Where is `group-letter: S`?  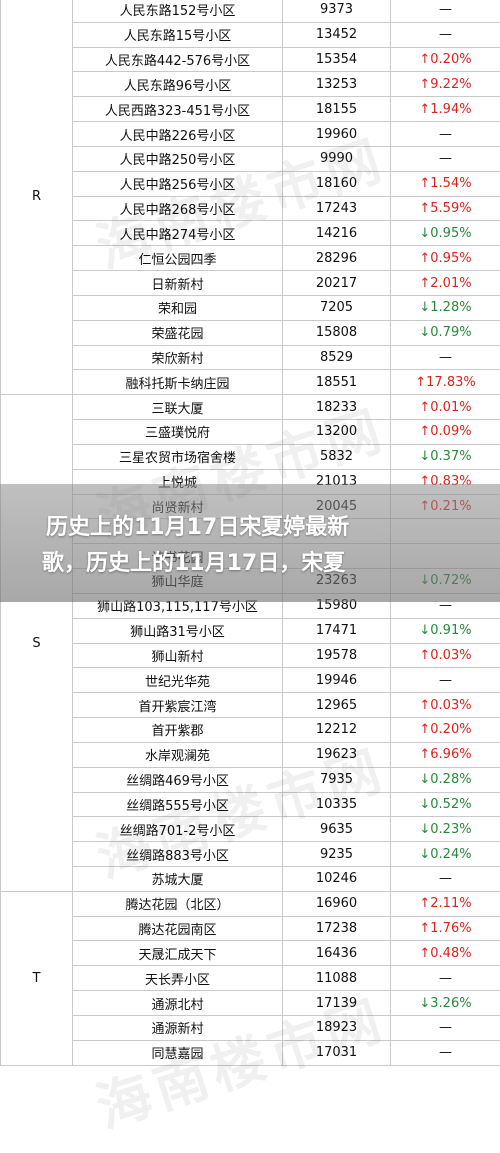 group-letter: S is located at coordinates (37, 643).